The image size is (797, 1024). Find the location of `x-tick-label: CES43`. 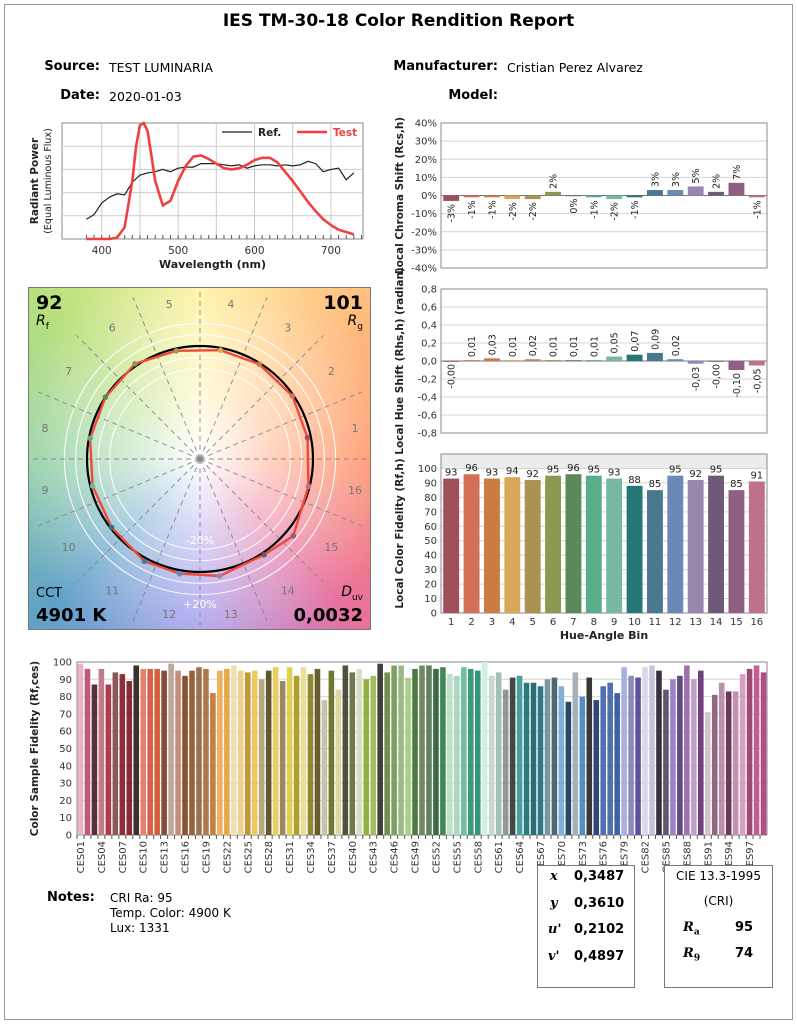

x-tick-label: CES43 is located at coordinates (374, 857).